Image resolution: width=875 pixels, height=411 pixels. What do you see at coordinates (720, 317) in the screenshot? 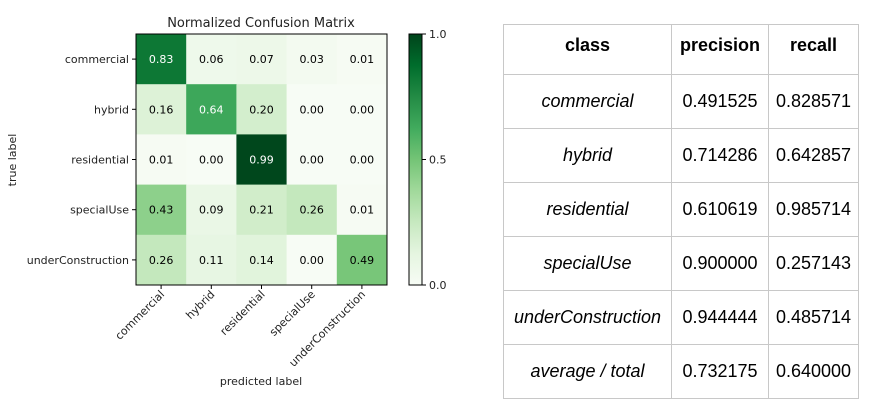
I see `cell-precision: 0.944444` at bounding box center [720, 317].